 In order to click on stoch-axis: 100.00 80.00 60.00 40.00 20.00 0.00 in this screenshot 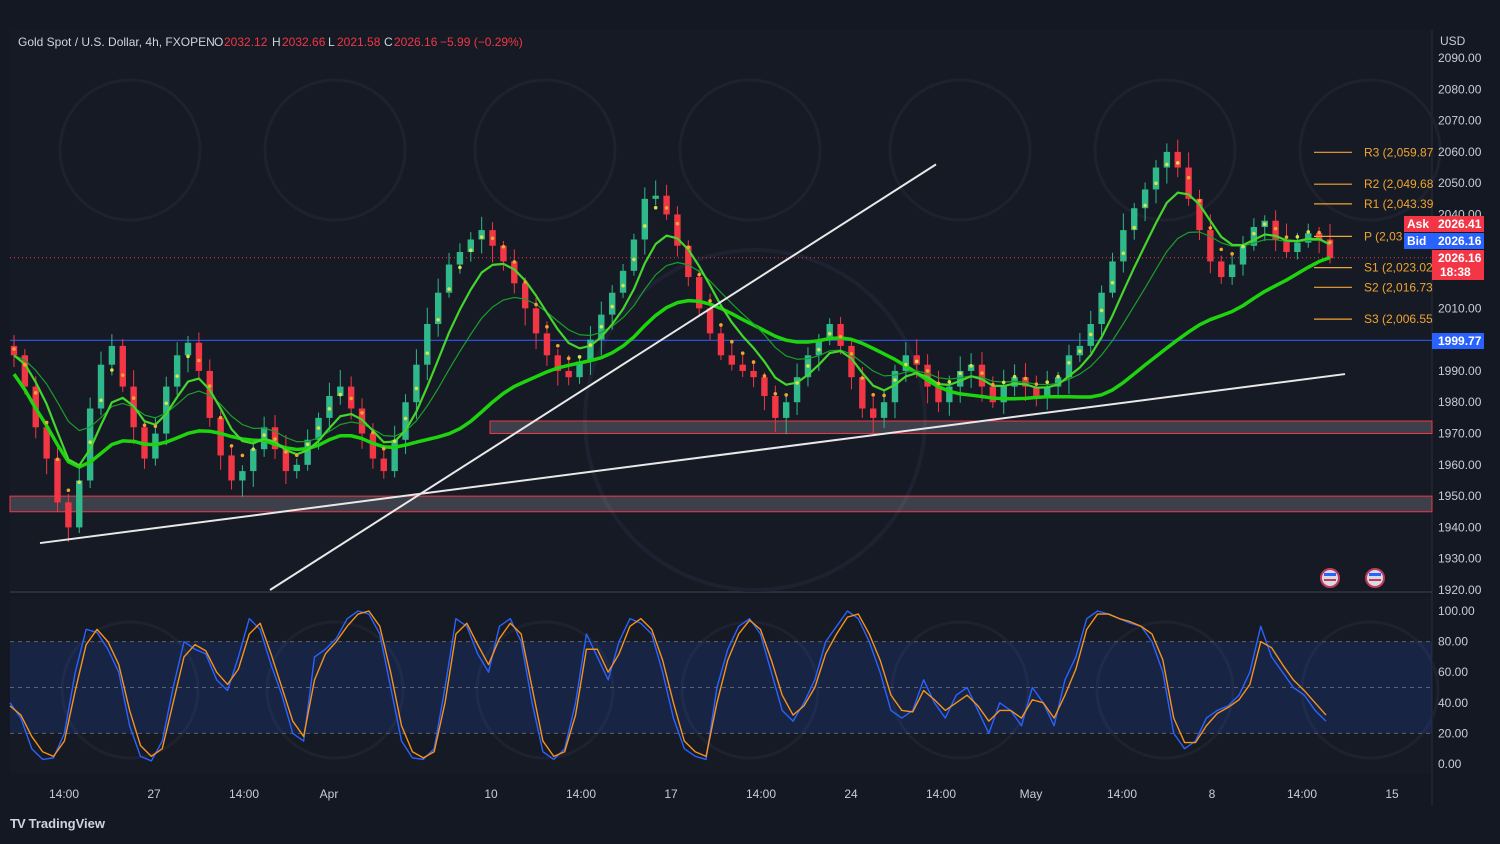, I will do `click(1456, 687)`.